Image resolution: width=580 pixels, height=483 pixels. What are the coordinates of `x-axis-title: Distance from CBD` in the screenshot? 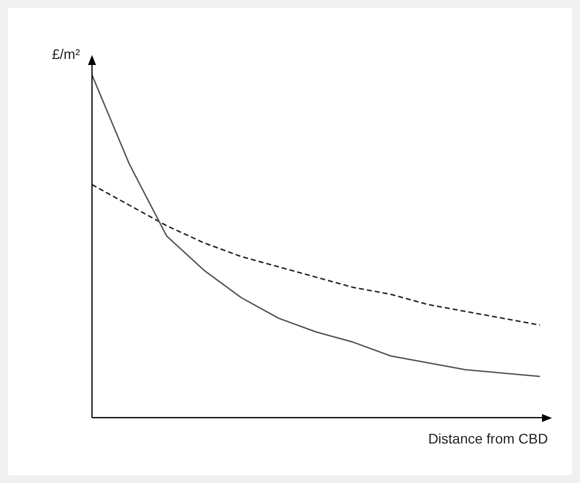 It's located at (488, 438).